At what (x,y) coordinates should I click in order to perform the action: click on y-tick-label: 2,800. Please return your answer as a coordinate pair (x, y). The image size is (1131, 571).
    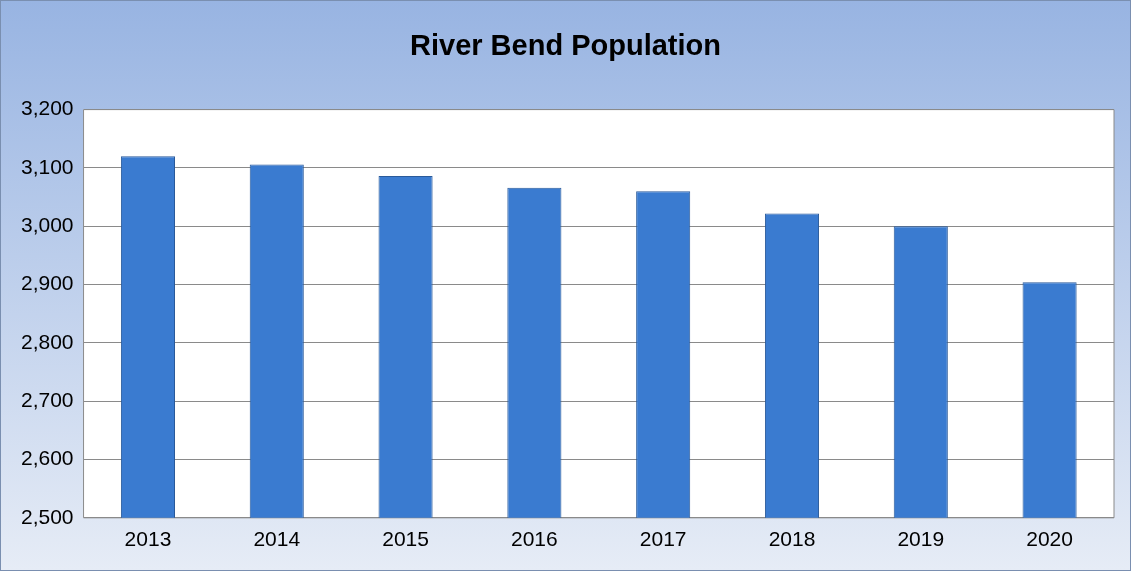
    Looking at the image, I should click on (47, 341).